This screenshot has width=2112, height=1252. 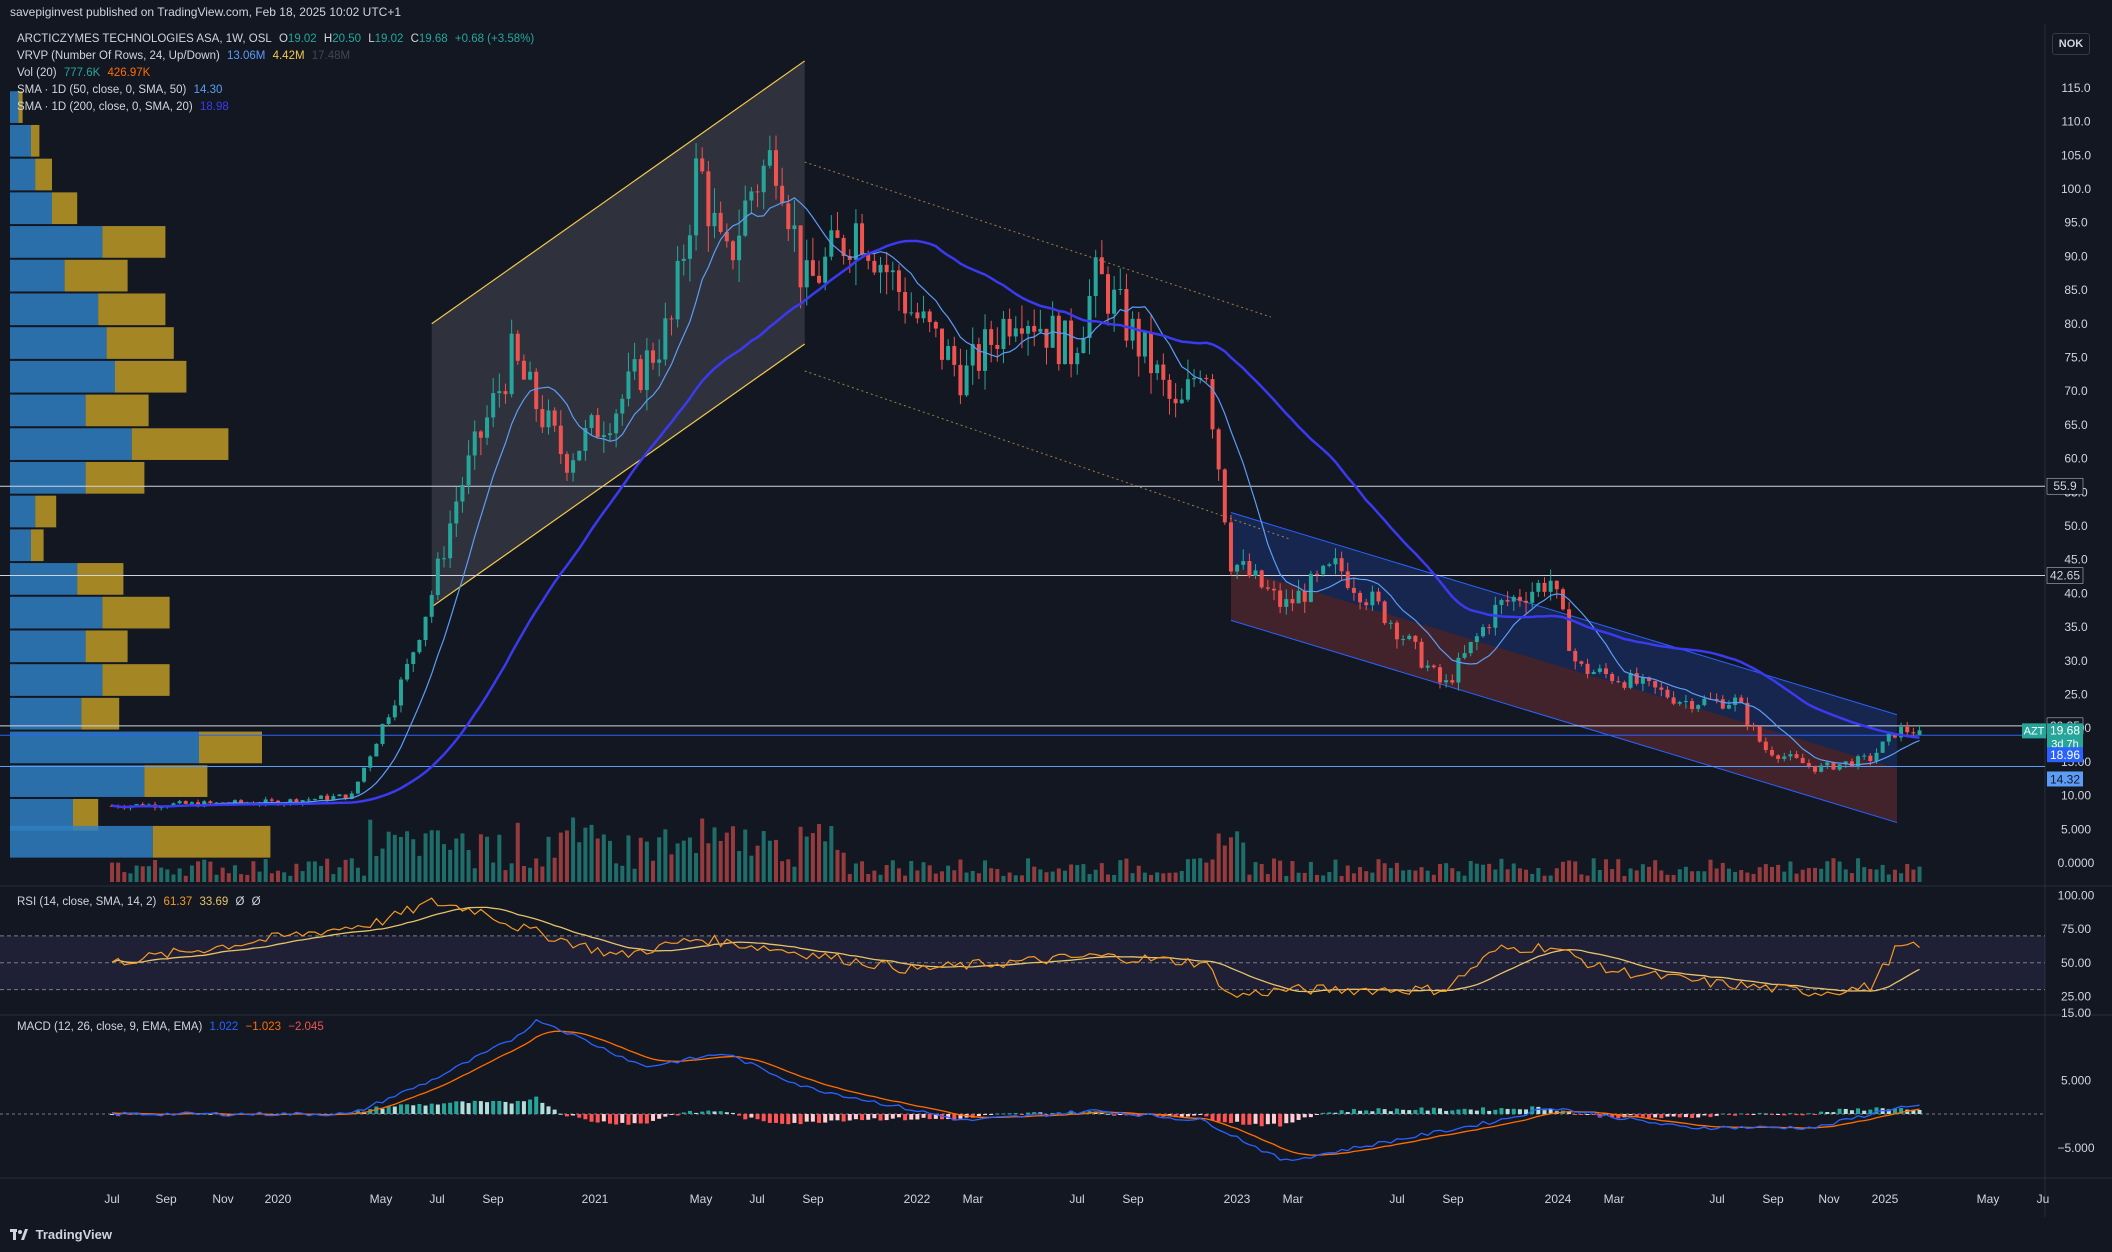 I want to click on sma50-legend: SMA · 1D (50, close, 0, SMA, 50) 14.30, so click(x=121, y=90).